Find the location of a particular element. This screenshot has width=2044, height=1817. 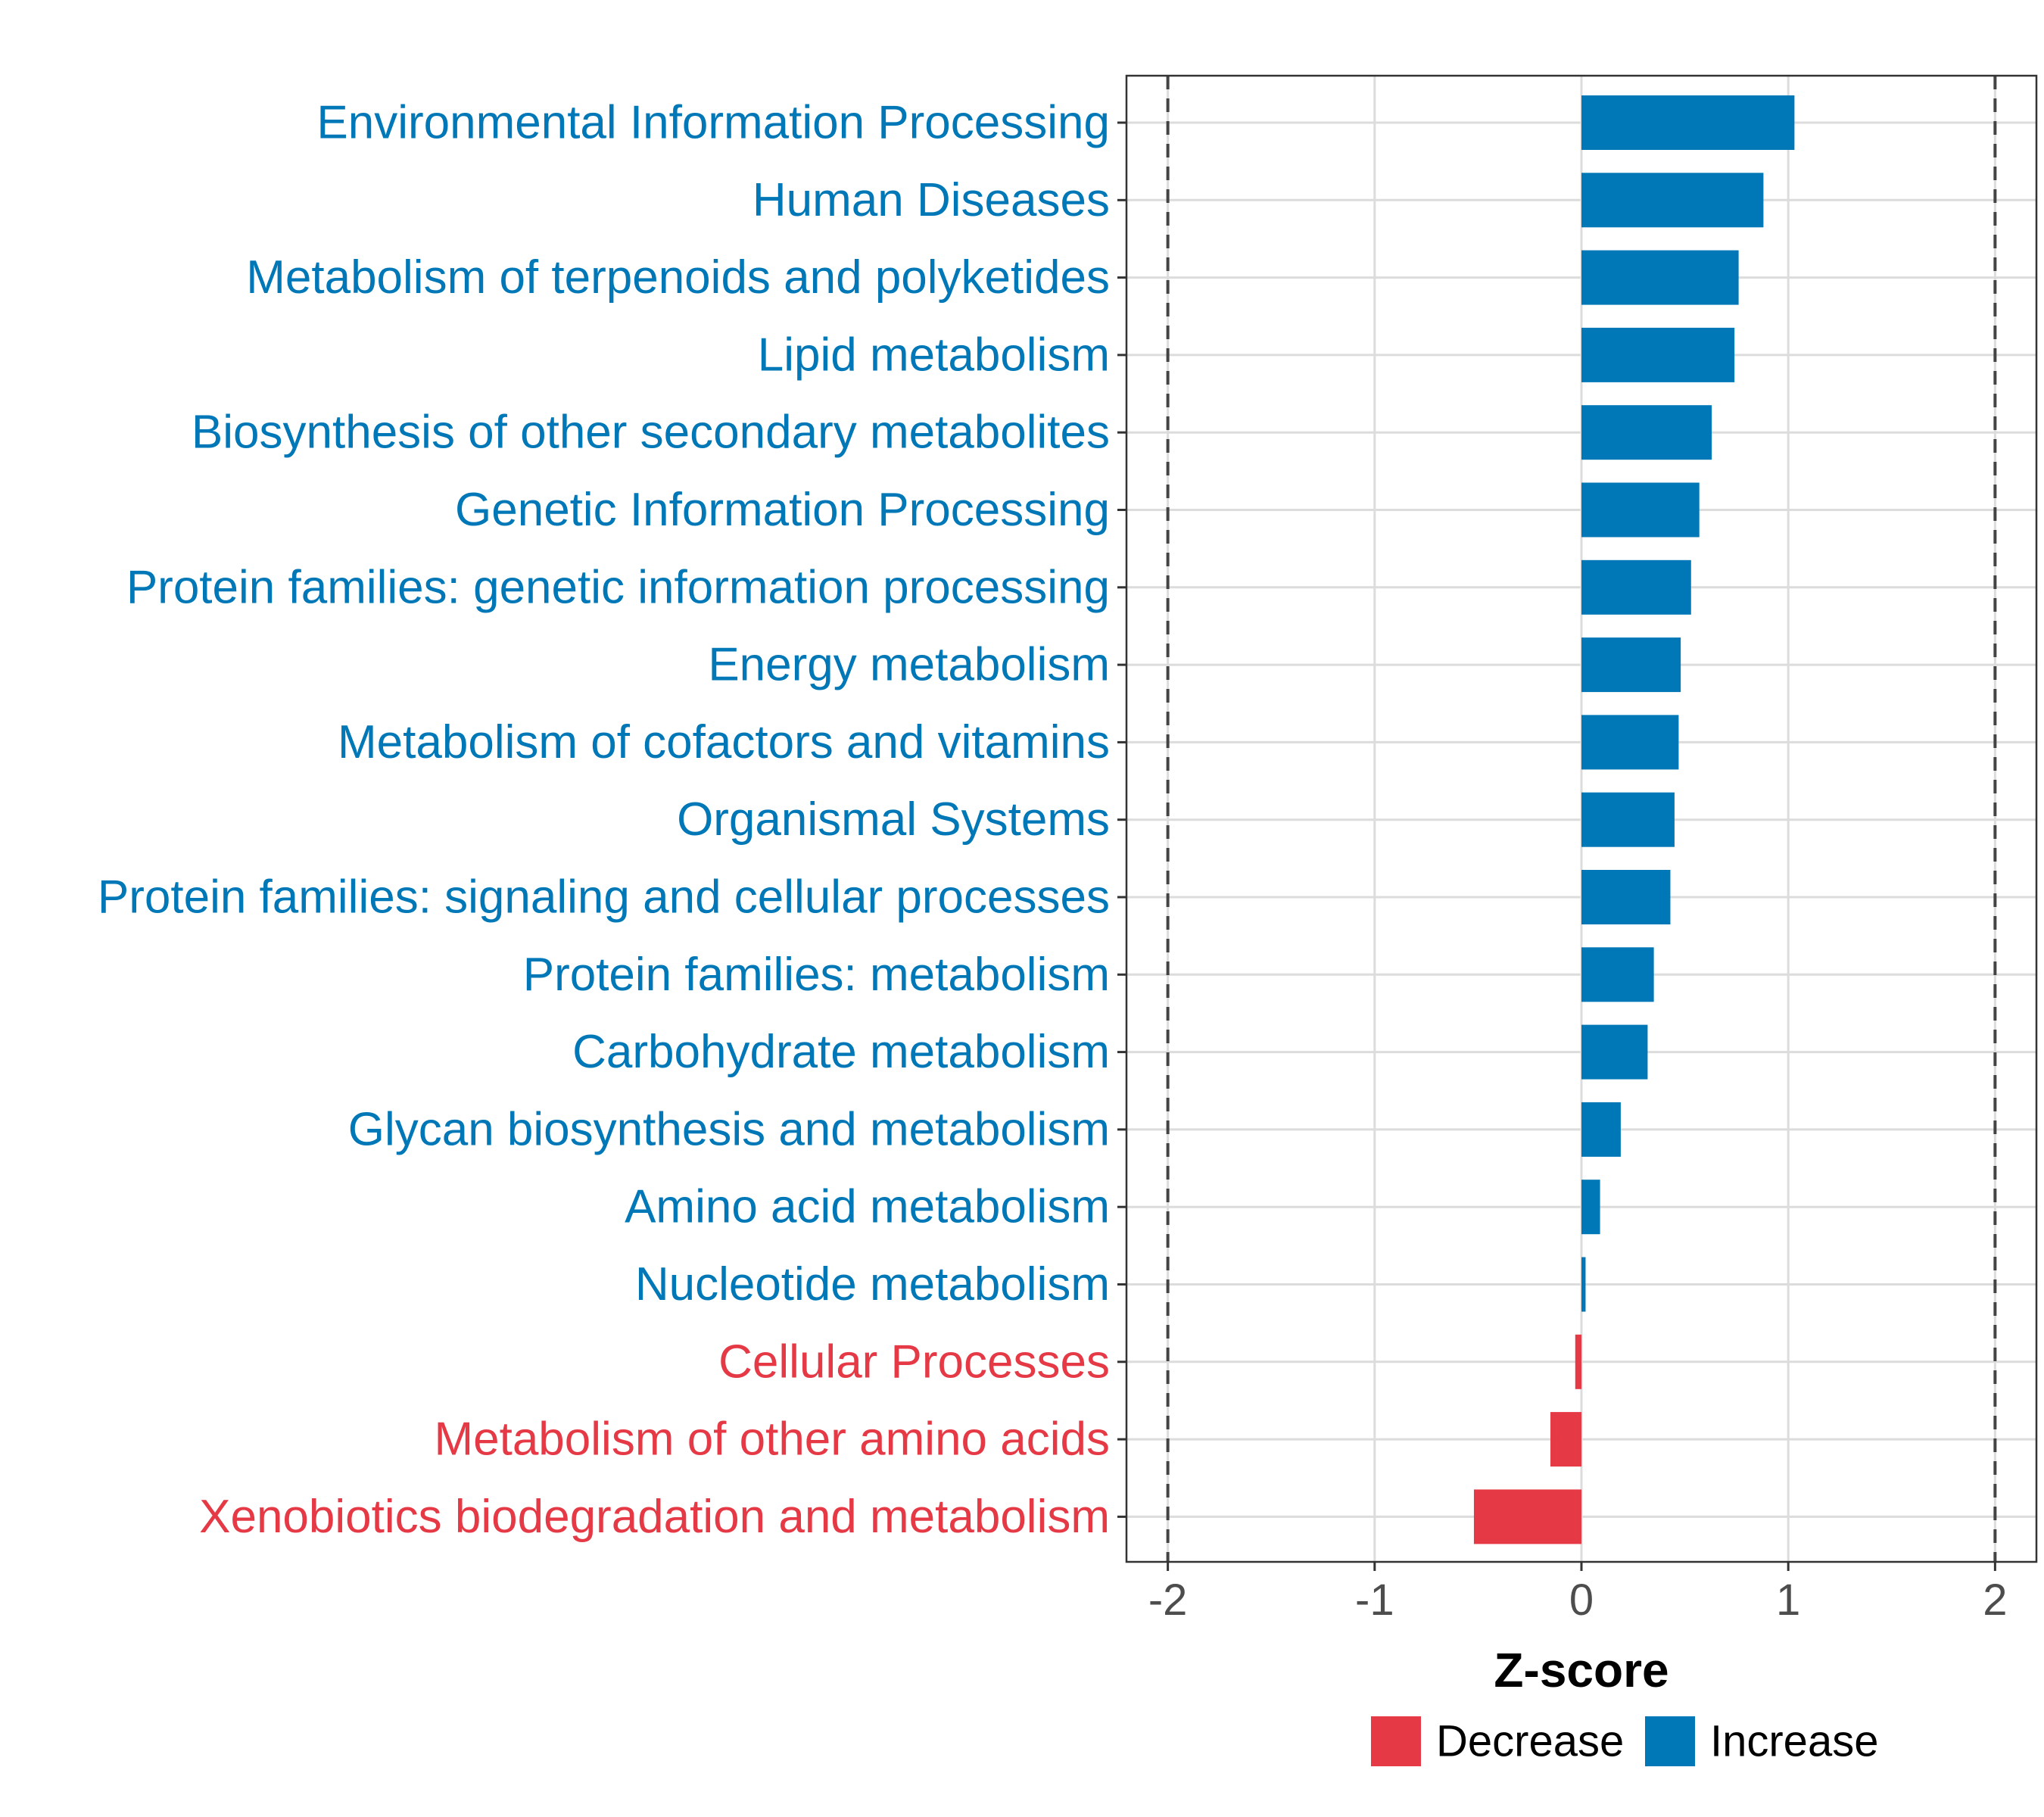

category-label: Cellular Processes is located at coordinates (914, 1361).